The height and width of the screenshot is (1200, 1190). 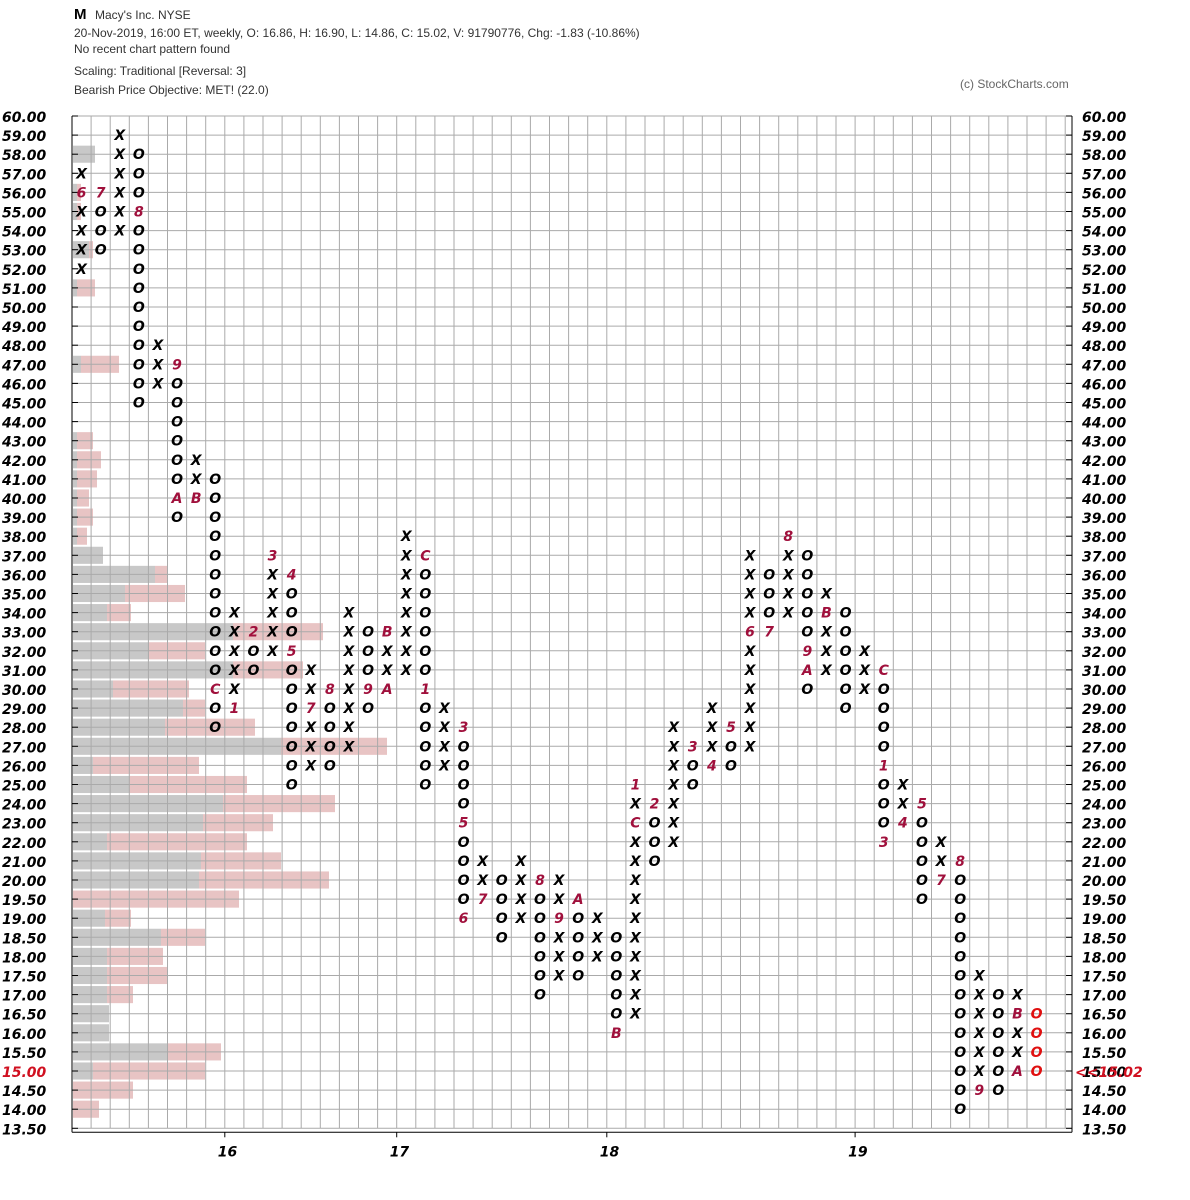 I want to click on price-label-right: 24.00, so click(x=1104, y=806).